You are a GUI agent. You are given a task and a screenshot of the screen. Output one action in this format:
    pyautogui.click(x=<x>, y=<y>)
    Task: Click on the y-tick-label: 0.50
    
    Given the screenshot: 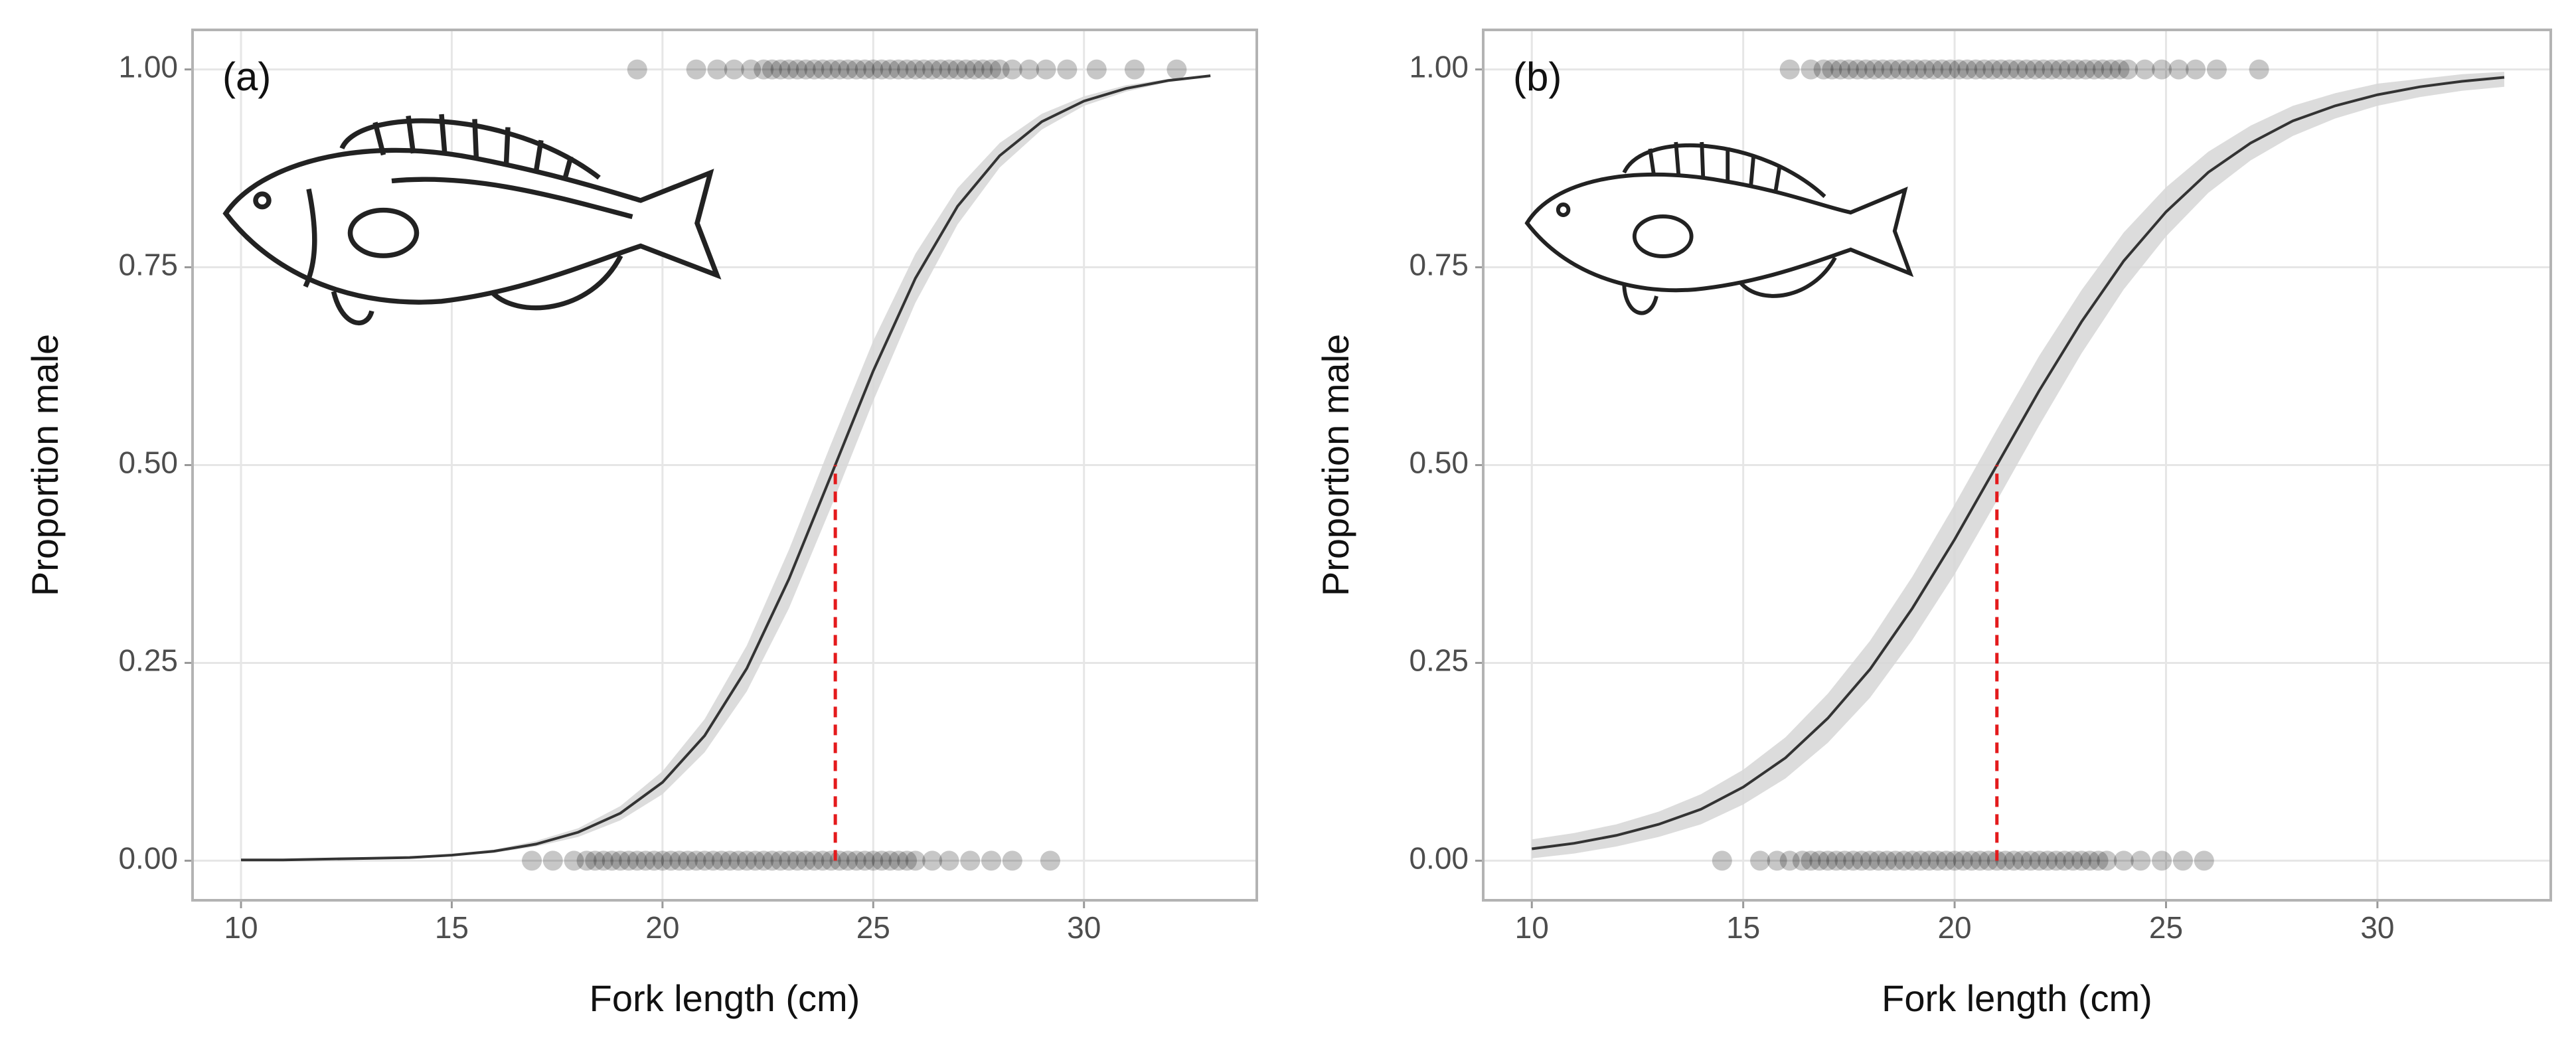 What is the action you would take?
    pyautogui.click(x=148, y=462)
    